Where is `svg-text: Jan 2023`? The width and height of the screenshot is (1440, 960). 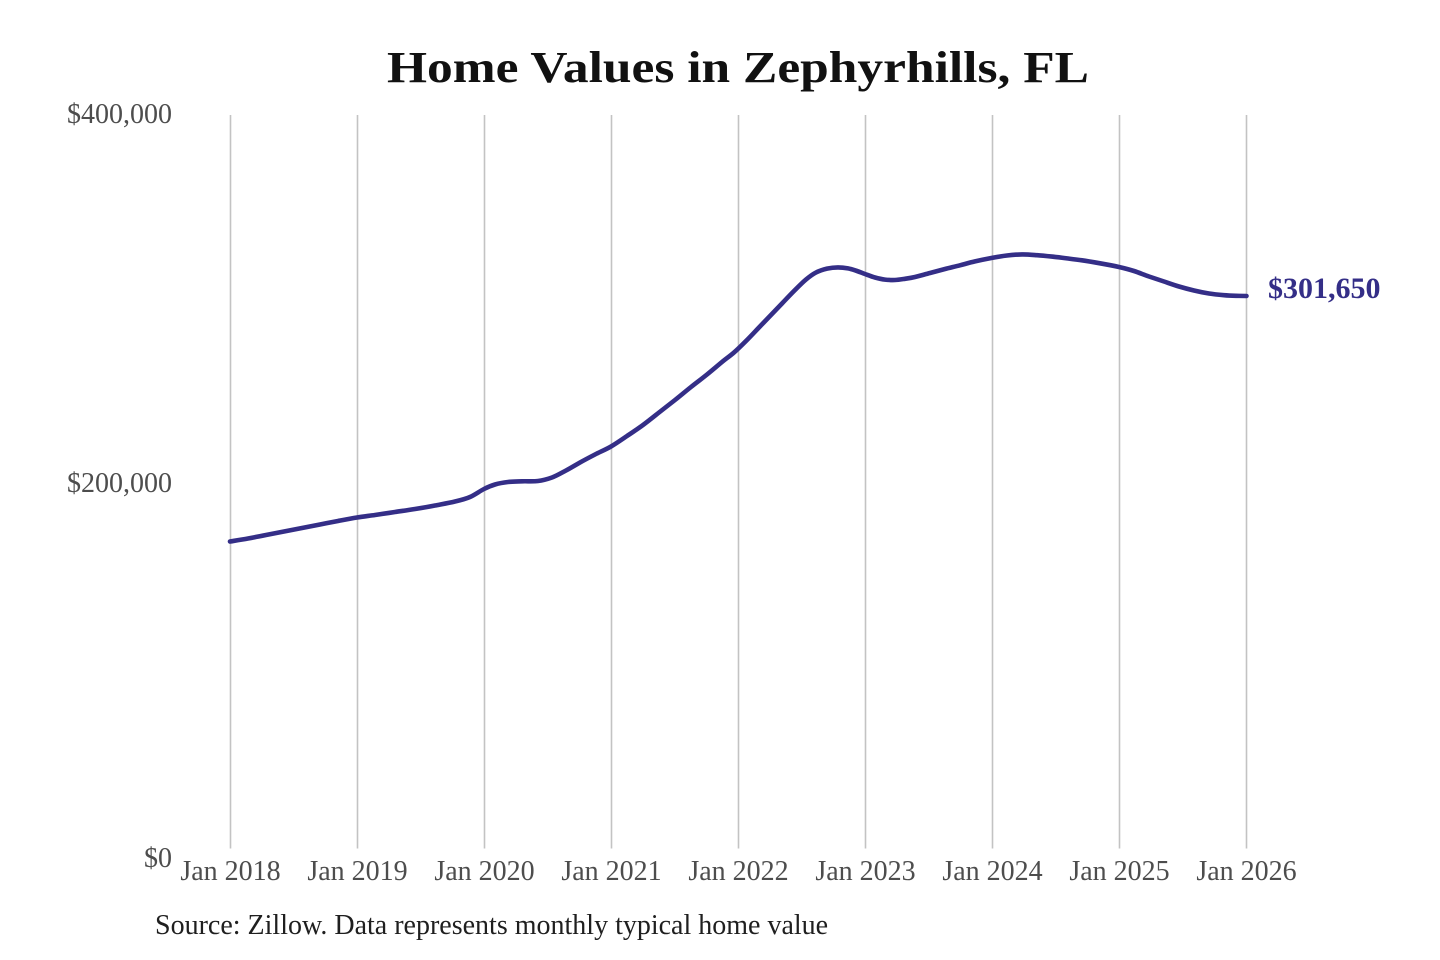
svg-text: Jan 2023 is located at coordinates (865, 871).